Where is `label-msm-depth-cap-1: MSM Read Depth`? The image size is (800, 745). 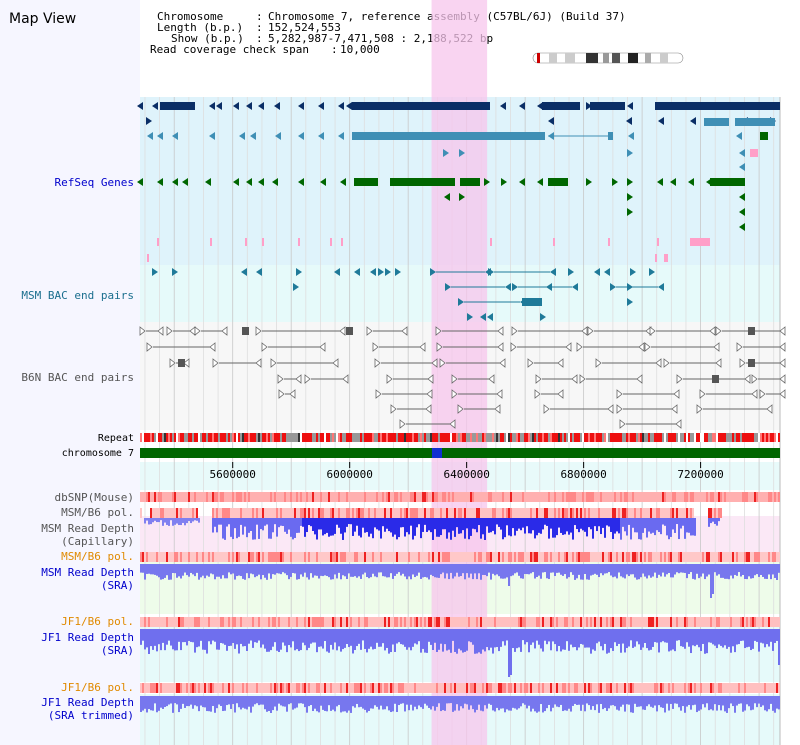
label-msm-depth-cap-1: MSM Read Depth is located at coordinates (87, 528).